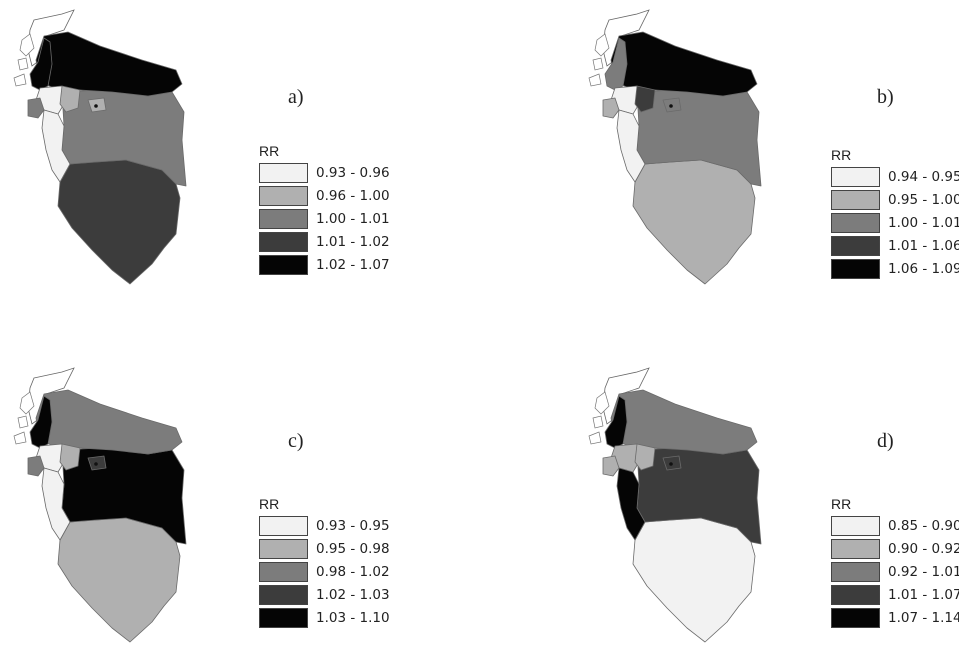 The width and height of the screenshot is (959, 672). Describe the element at coordinates (923, 525) in the screenshot. I see `legend-range-label: 0.85 - 0.90` at that location.